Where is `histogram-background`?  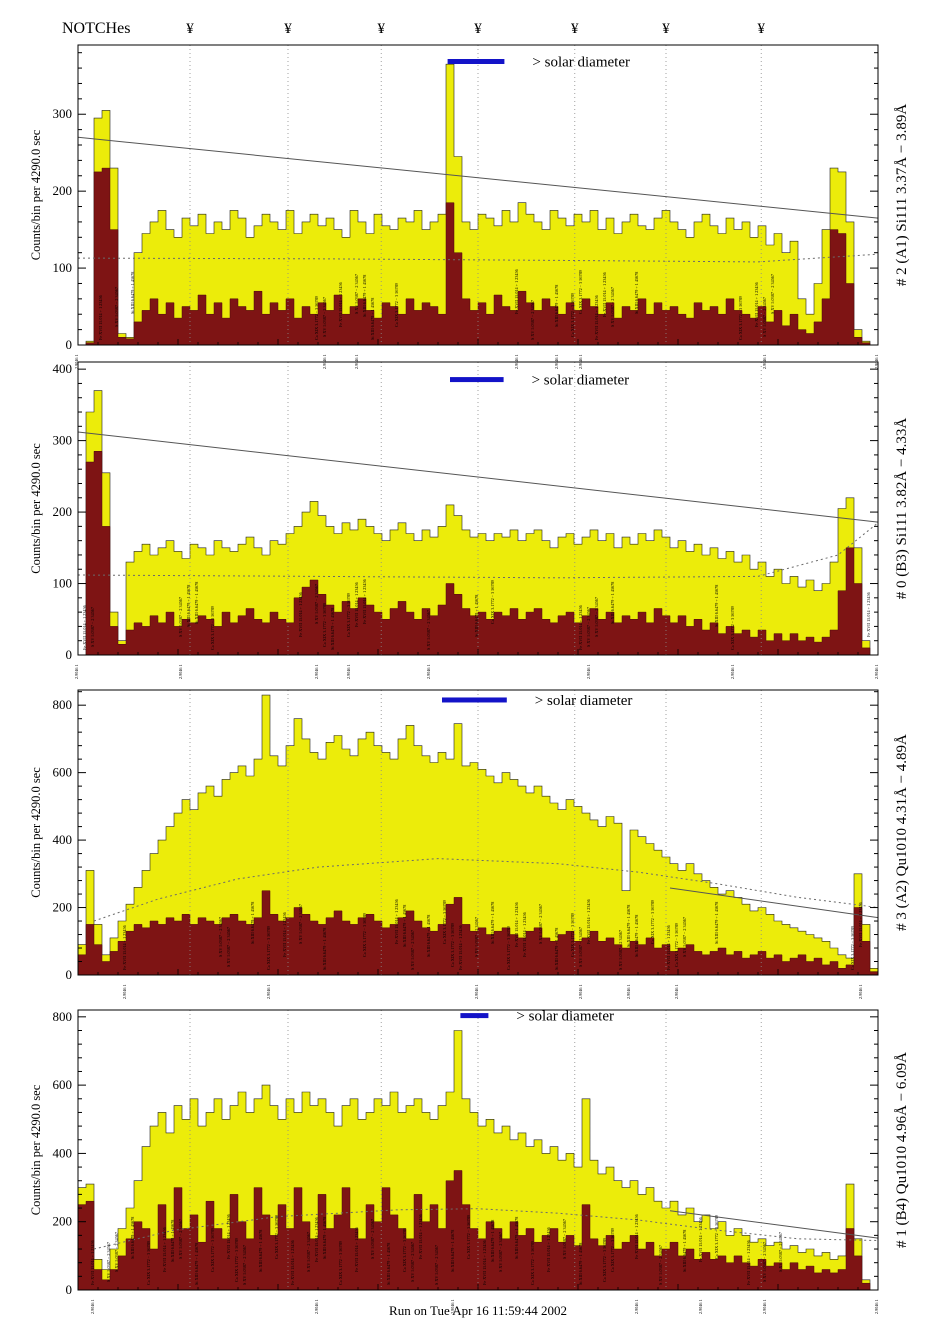
histogram-background is located at coordinates (478, 933).